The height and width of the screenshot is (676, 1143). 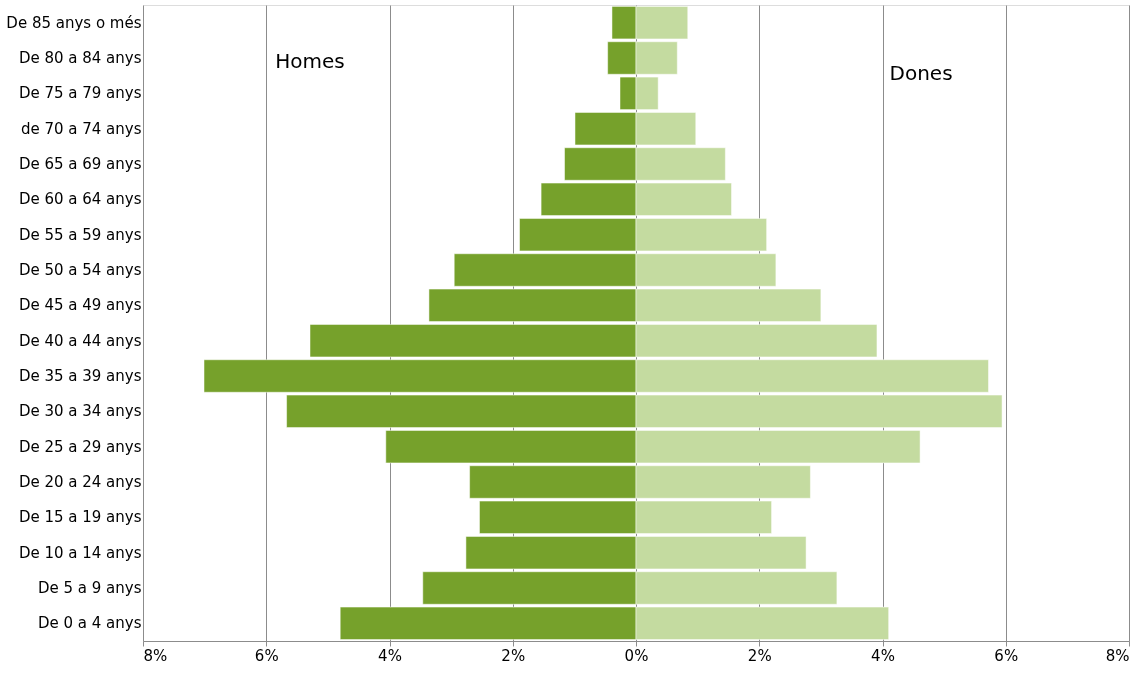 What do you see at coordinates (310, 60) in the screenshot?
I see `annotation: Homes` at bounding box center [310, 60].